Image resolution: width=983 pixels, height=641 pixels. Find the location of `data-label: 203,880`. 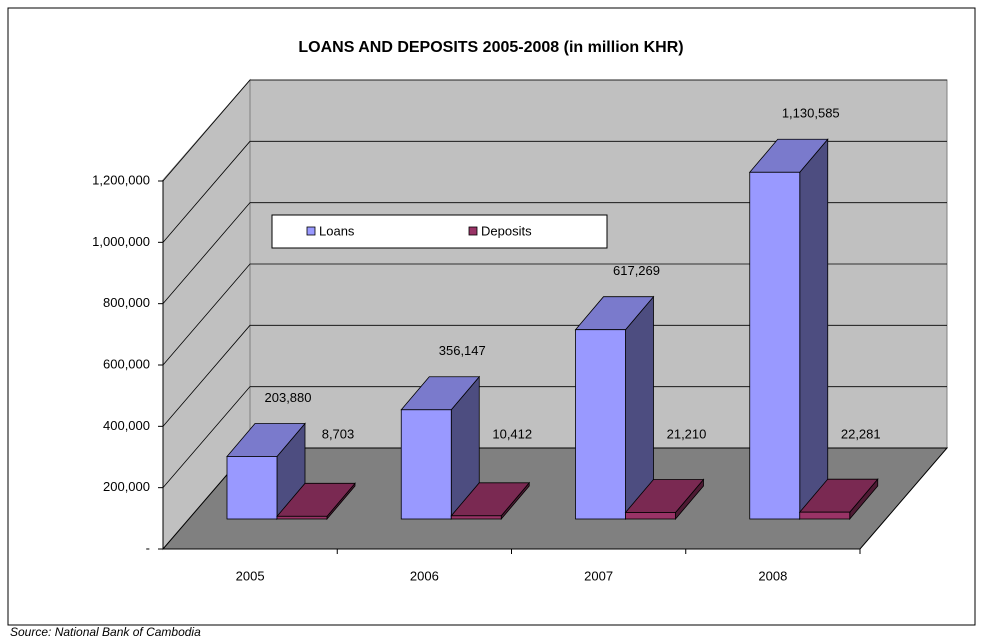

data-label: 203,880 is located at coordinates (288, 397).